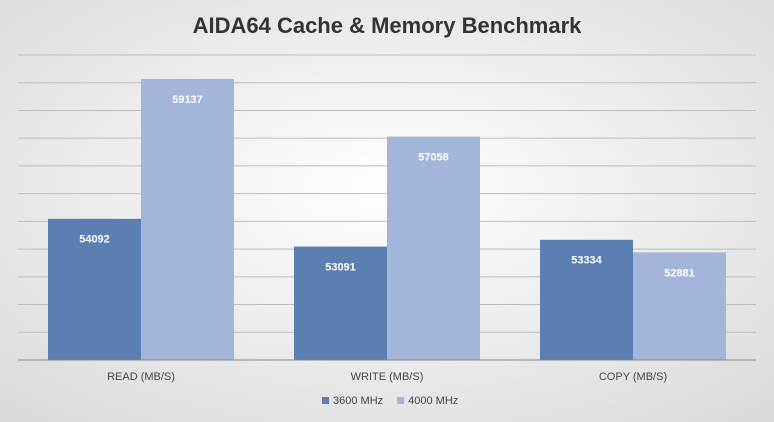 This screenshot has height=422, width=774. Describe the element at coordinates (388, 25) in the screenshot. I see `chart-title: AIDA64 Cache & Memory Benchmark` at that location.